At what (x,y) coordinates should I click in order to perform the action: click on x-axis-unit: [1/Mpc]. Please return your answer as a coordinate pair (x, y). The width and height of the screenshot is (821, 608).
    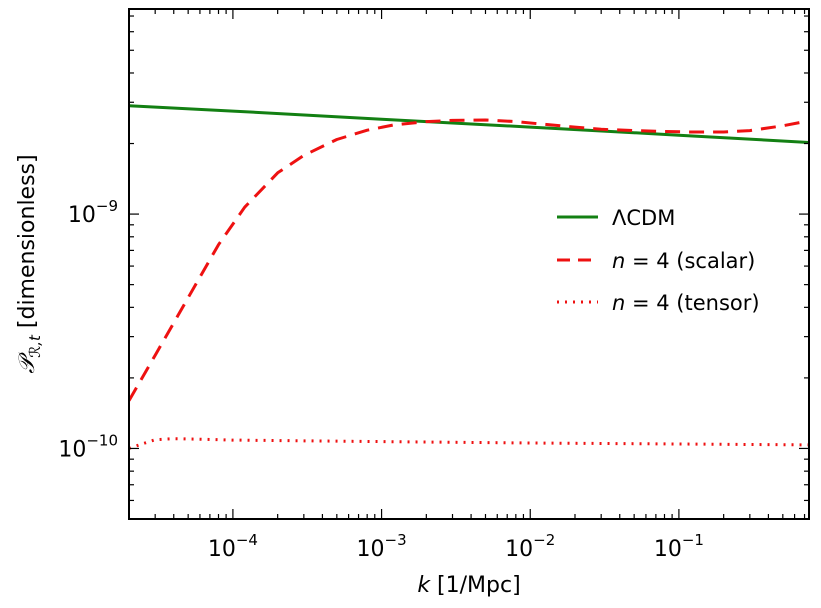
    Looking at the image, I should click on (475, 585).